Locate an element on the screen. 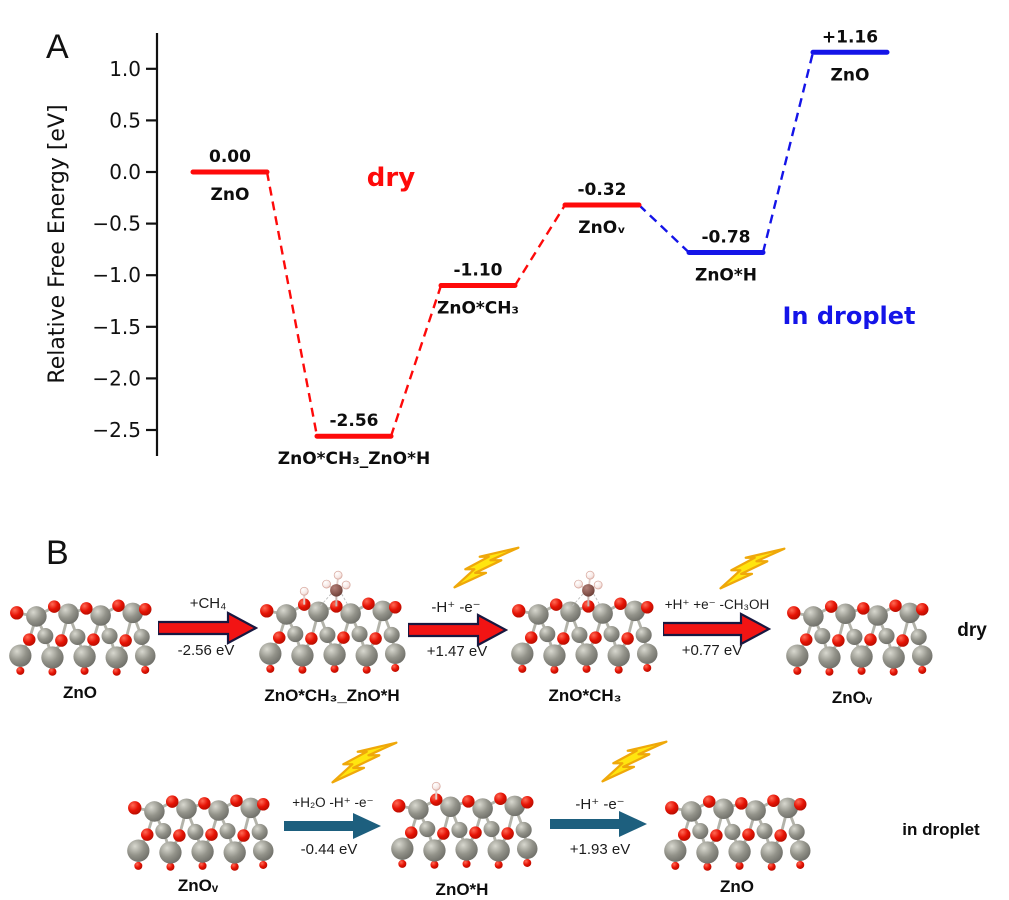 The image size is (1009, 900). y-tick-label: −0.5 is located at coordinates (116, 224).